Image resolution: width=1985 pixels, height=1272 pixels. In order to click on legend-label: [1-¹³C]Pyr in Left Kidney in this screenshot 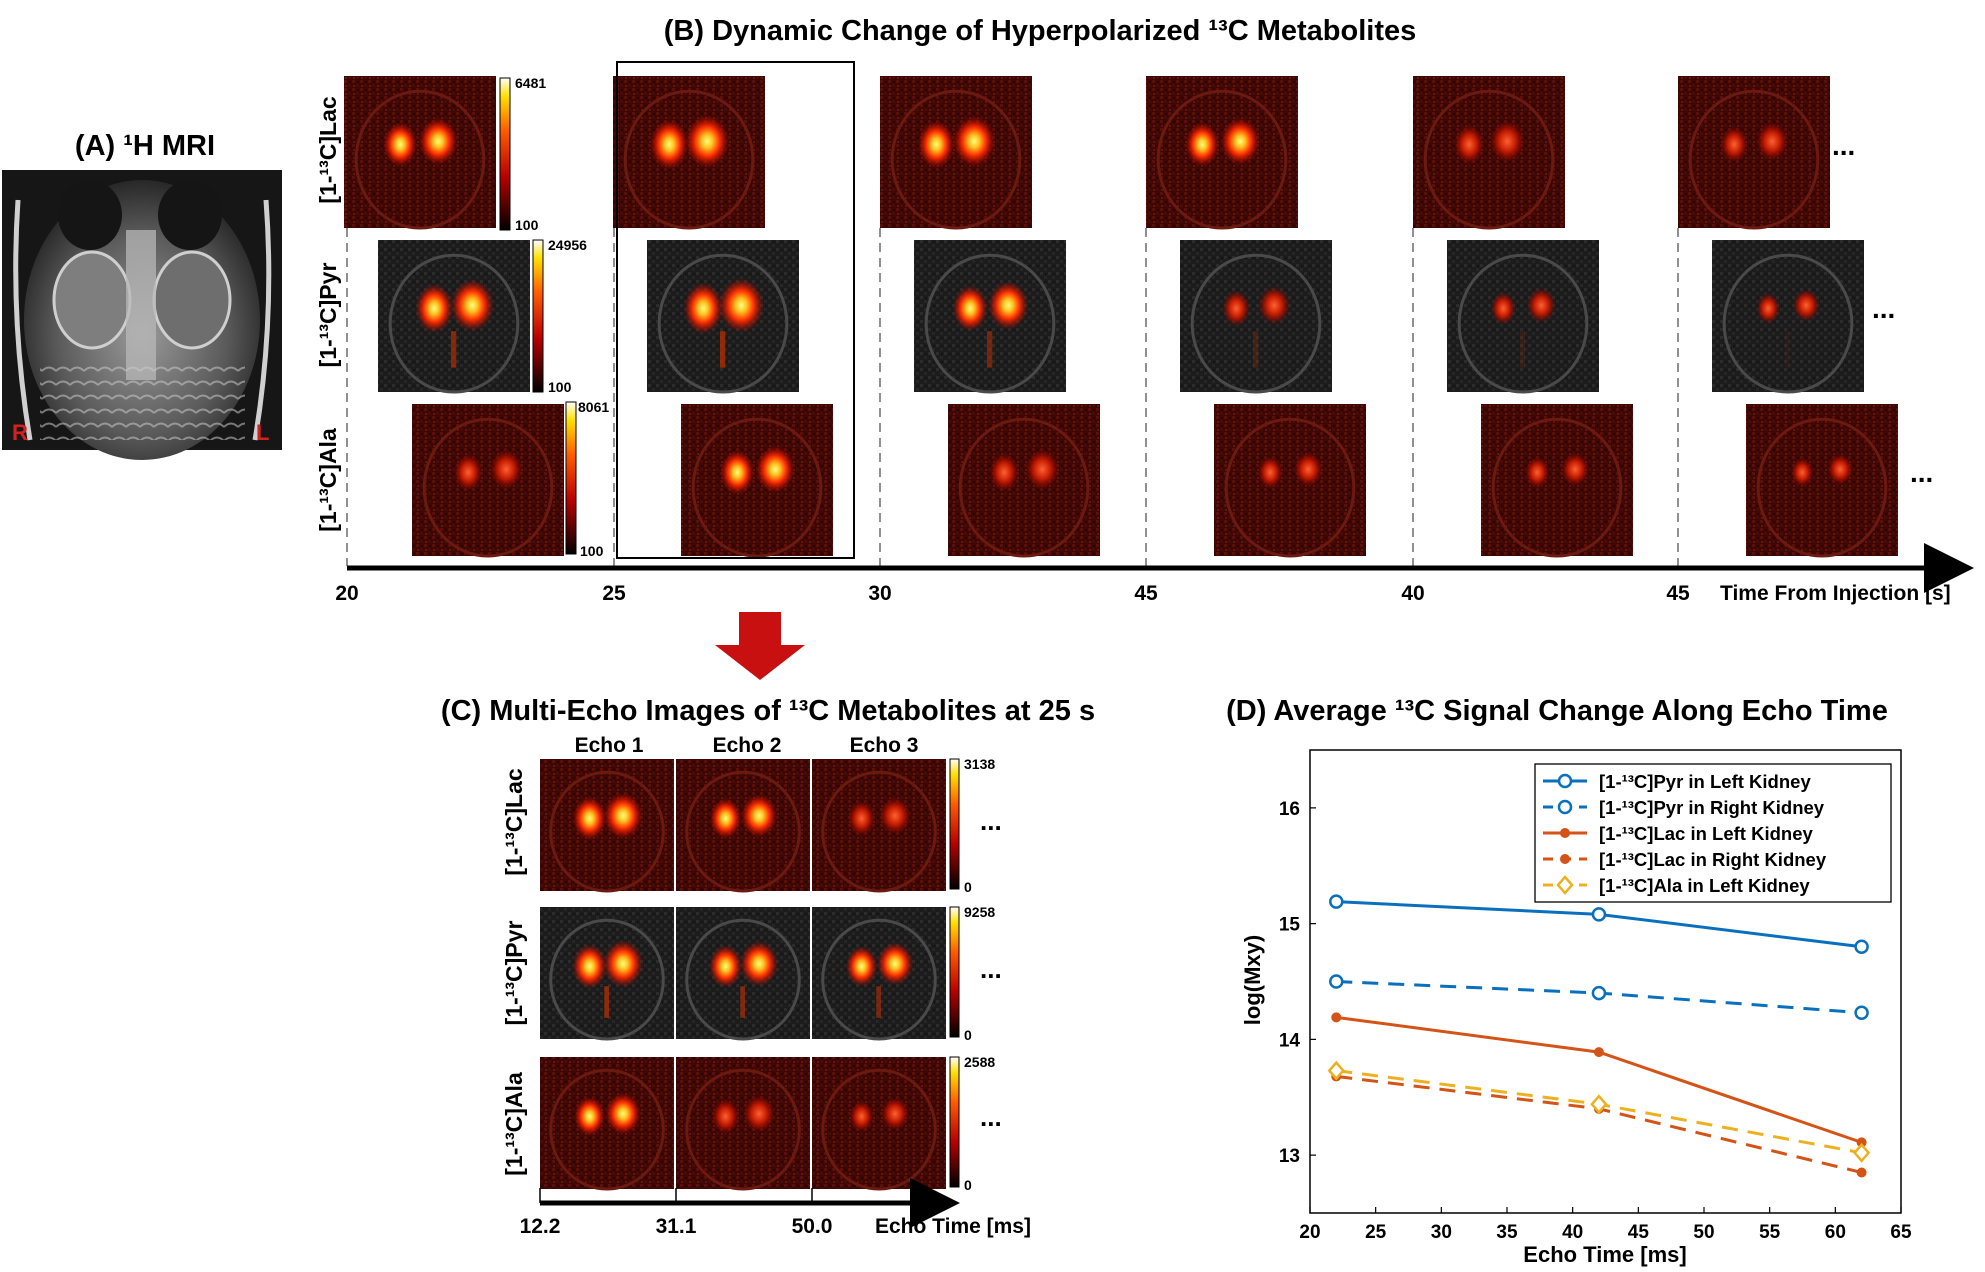, I will do `click(1705, 781)`.